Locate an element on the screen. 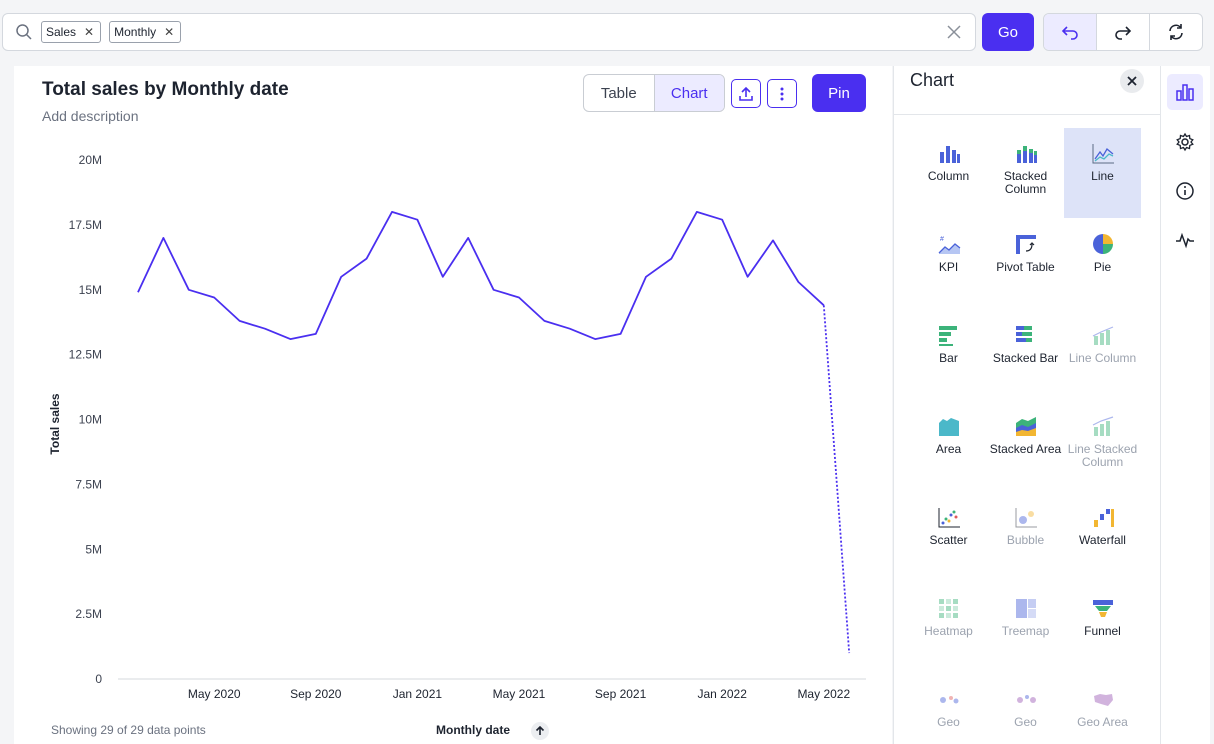  chart-type-bar: Bar is located at coordinates (948, 355).